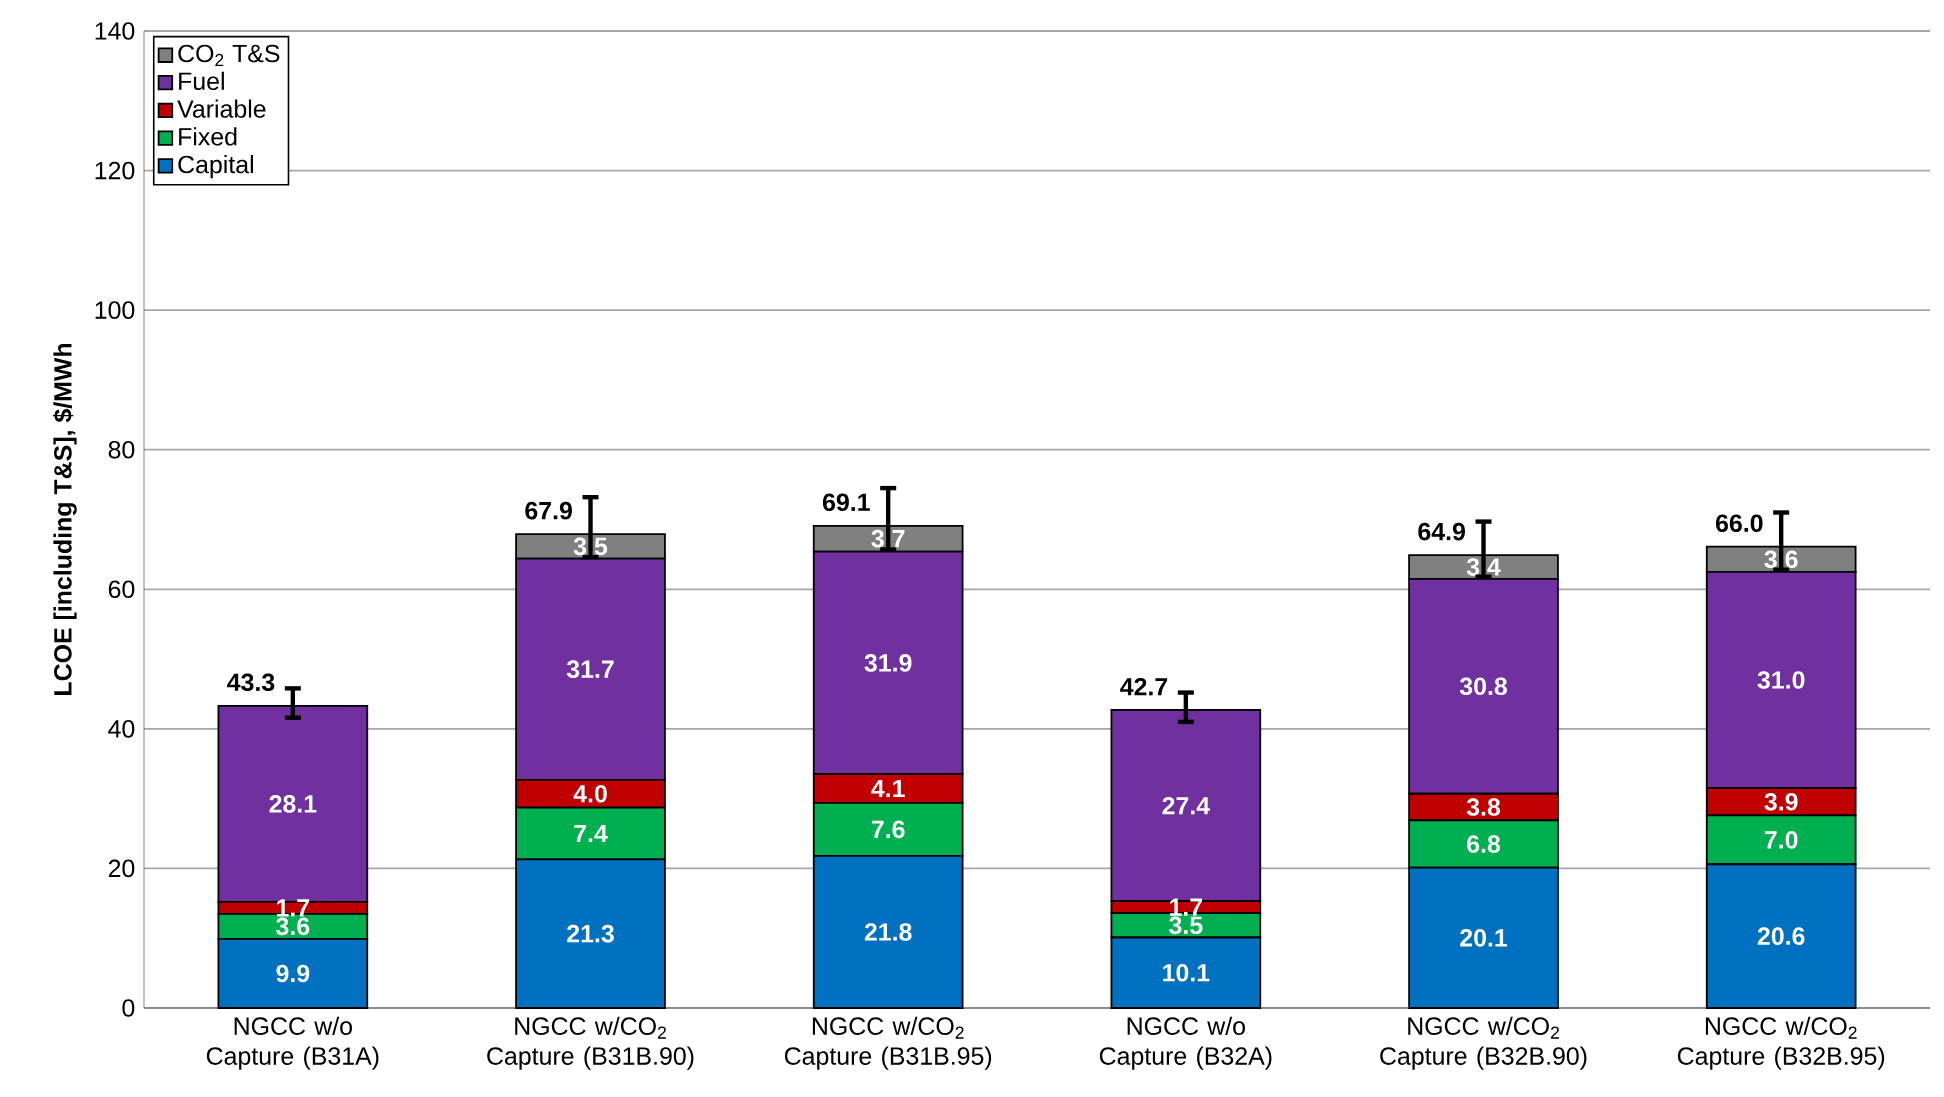 The image size is (1944, 1097). I want to click on data-label: 3.9, so click(1781, 801).